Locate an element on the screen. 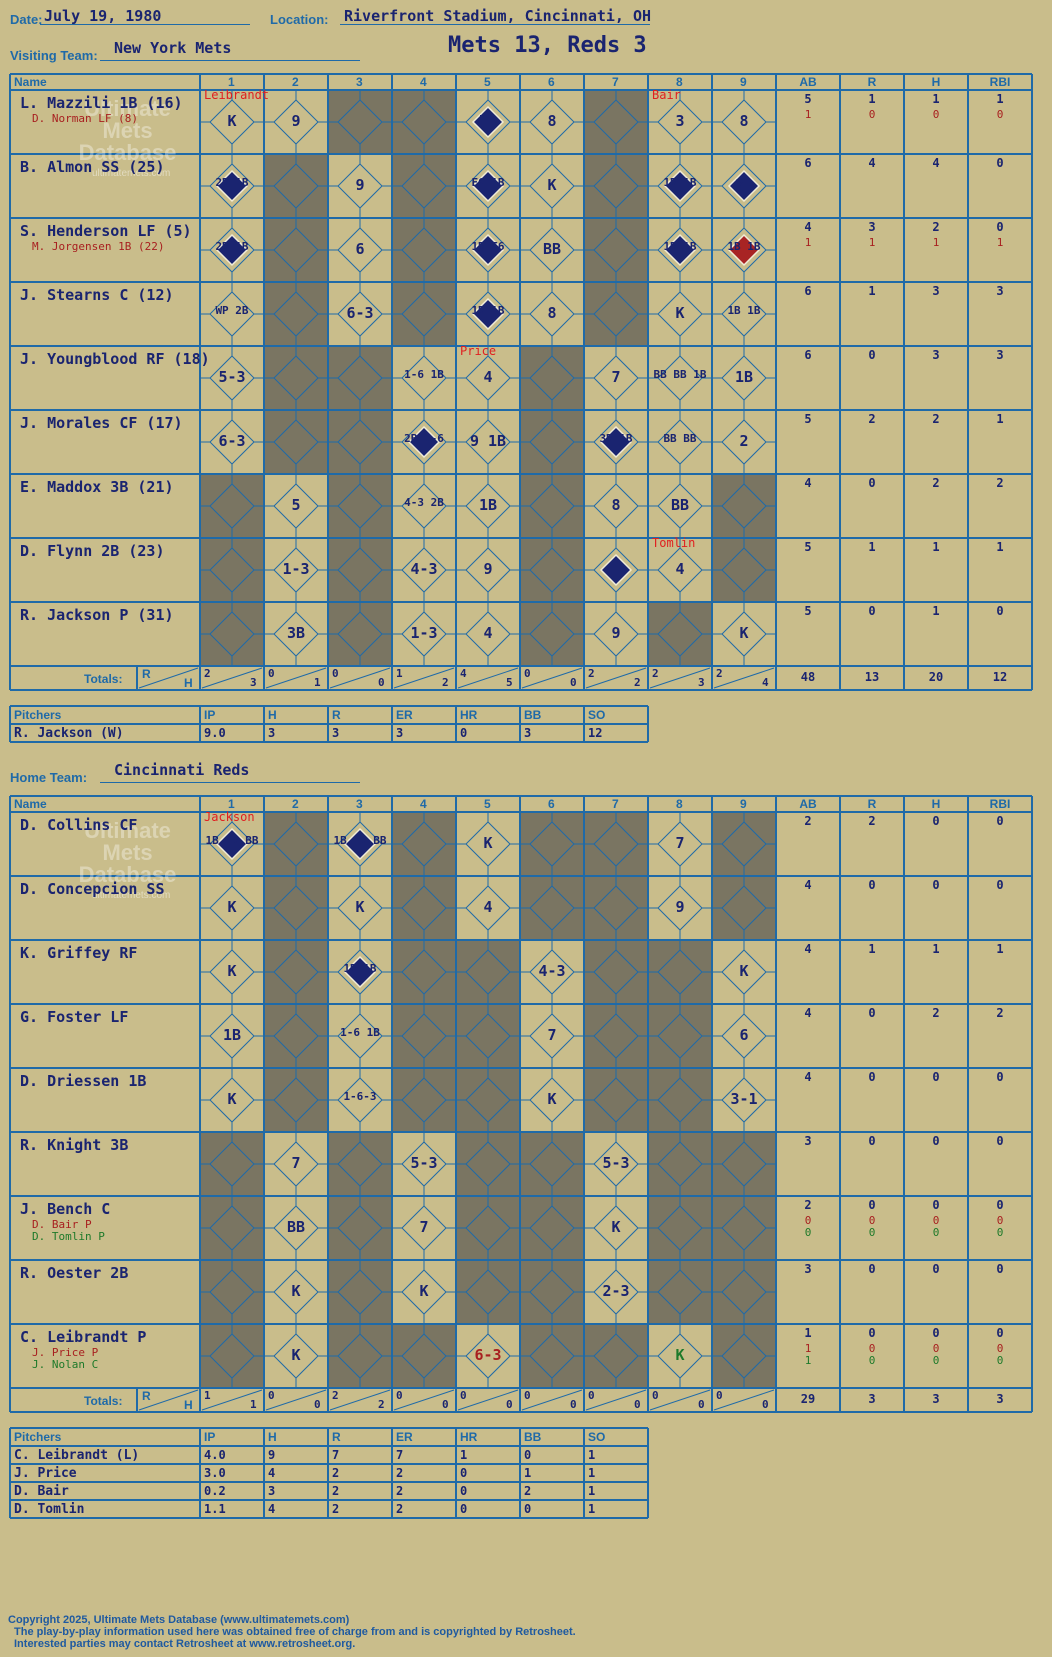 The height and width of the screenshot is (1657, 1052). player-name: J. Youngblood RF (18) is located at coordinates (115, 359).